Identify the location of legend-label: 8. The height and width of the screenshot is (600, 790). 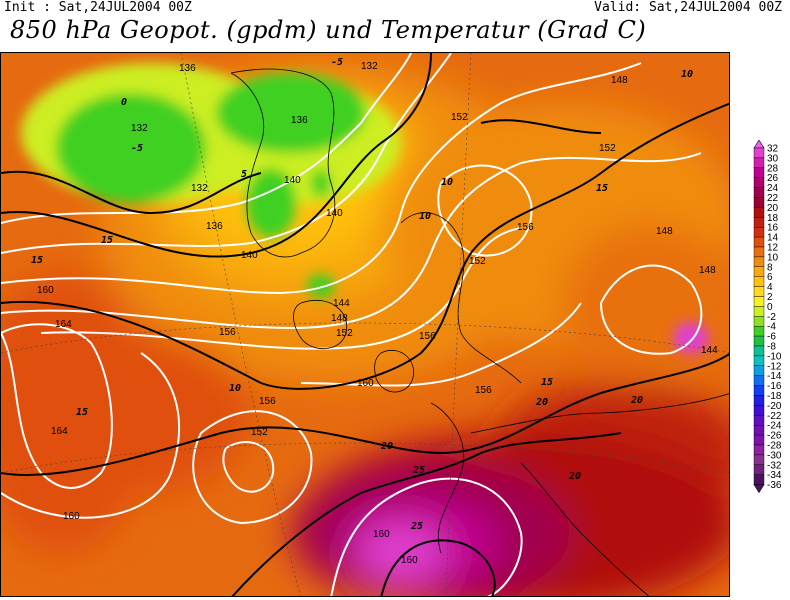
(770, 267).